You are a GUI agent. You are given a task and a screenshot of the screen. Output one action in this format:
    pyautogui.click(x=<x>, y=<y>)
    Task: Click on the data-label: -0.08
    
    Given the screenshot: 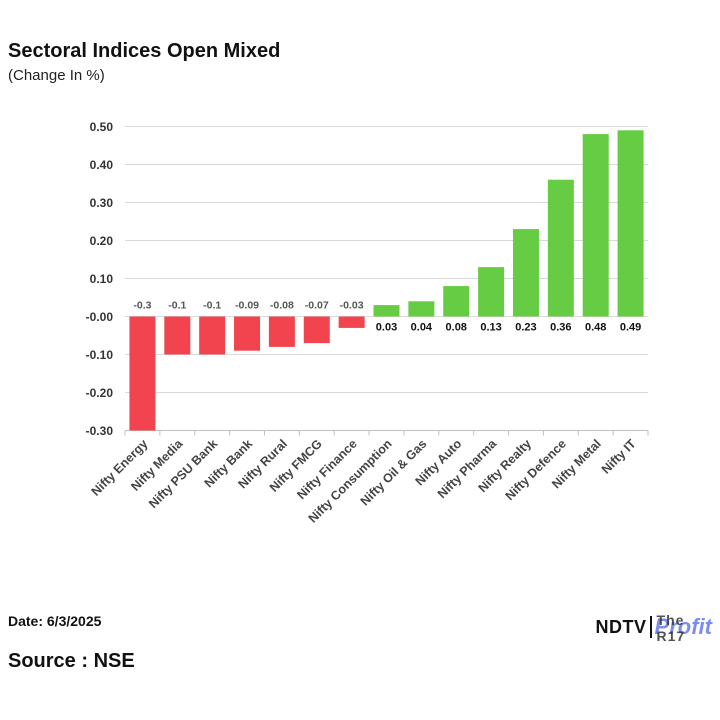 What is the action you would take?
    pyautogui.click(x=282, y=306)
    